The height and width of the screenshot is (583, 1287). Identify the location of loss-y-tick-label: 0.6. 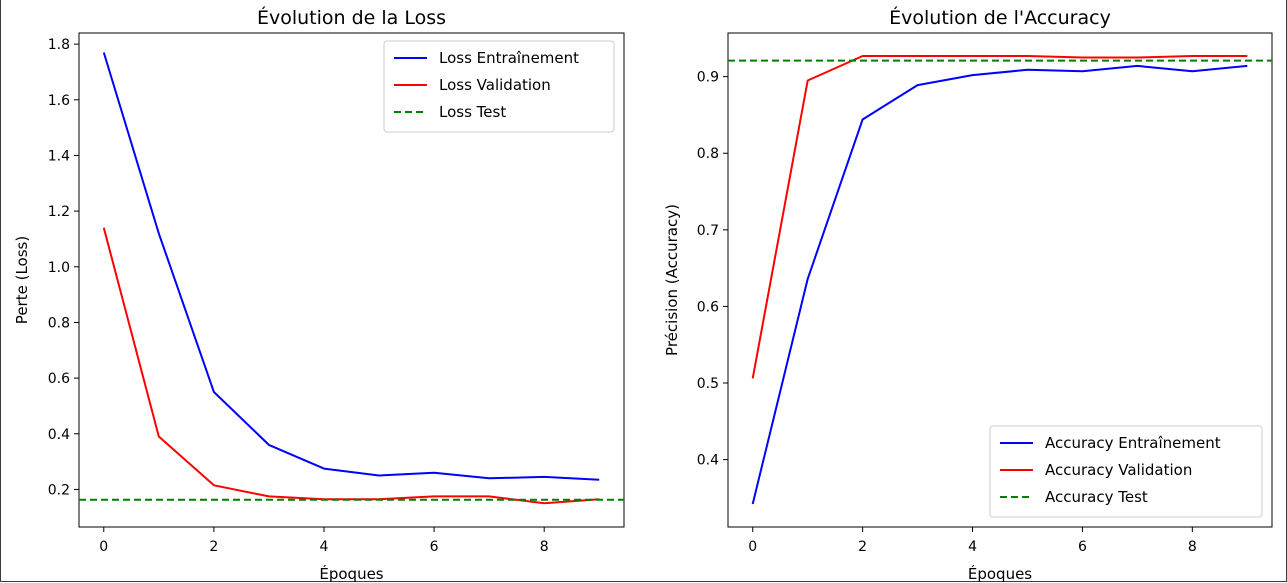
(59, 379).